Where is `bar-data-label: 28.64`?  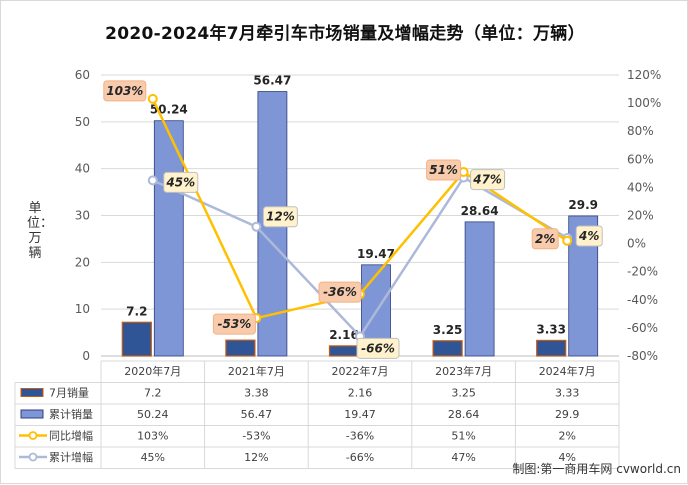 bar-data-label: 28.64 is located at coordinates (480, 211).